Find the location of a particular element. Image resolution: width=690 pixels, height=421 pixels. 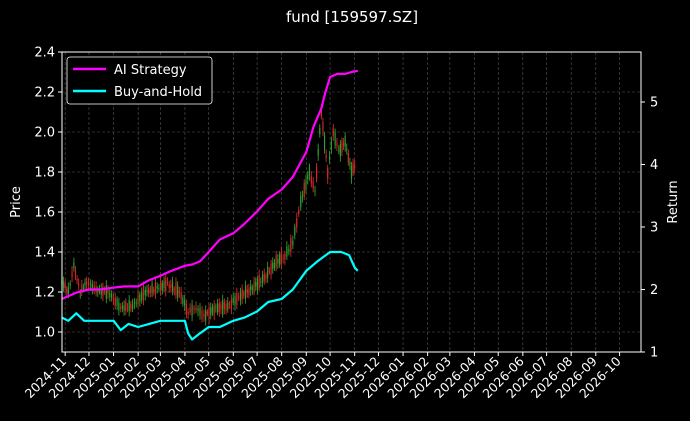

legend-label-ai-strategy: AI Strategy is located at coordinates (150, 70).